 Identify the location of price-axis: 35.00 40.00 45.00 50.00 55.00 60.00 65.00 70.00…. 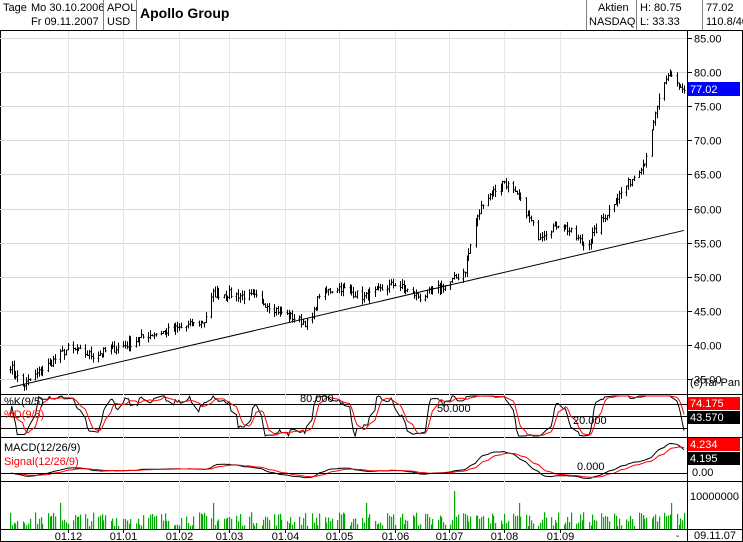
(704, 210).